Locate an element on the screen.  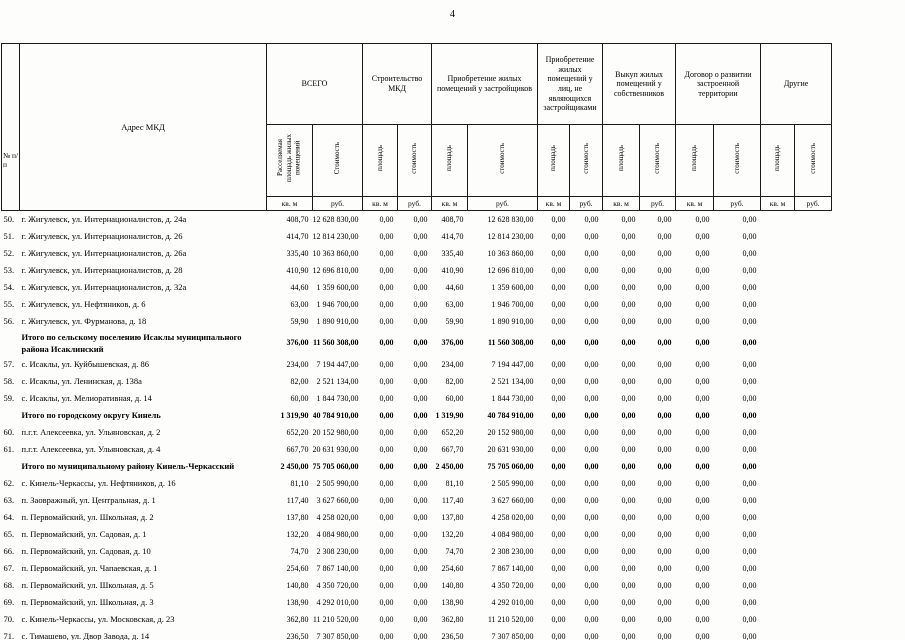
page-number: 4 is located at coordinates (452, 14).